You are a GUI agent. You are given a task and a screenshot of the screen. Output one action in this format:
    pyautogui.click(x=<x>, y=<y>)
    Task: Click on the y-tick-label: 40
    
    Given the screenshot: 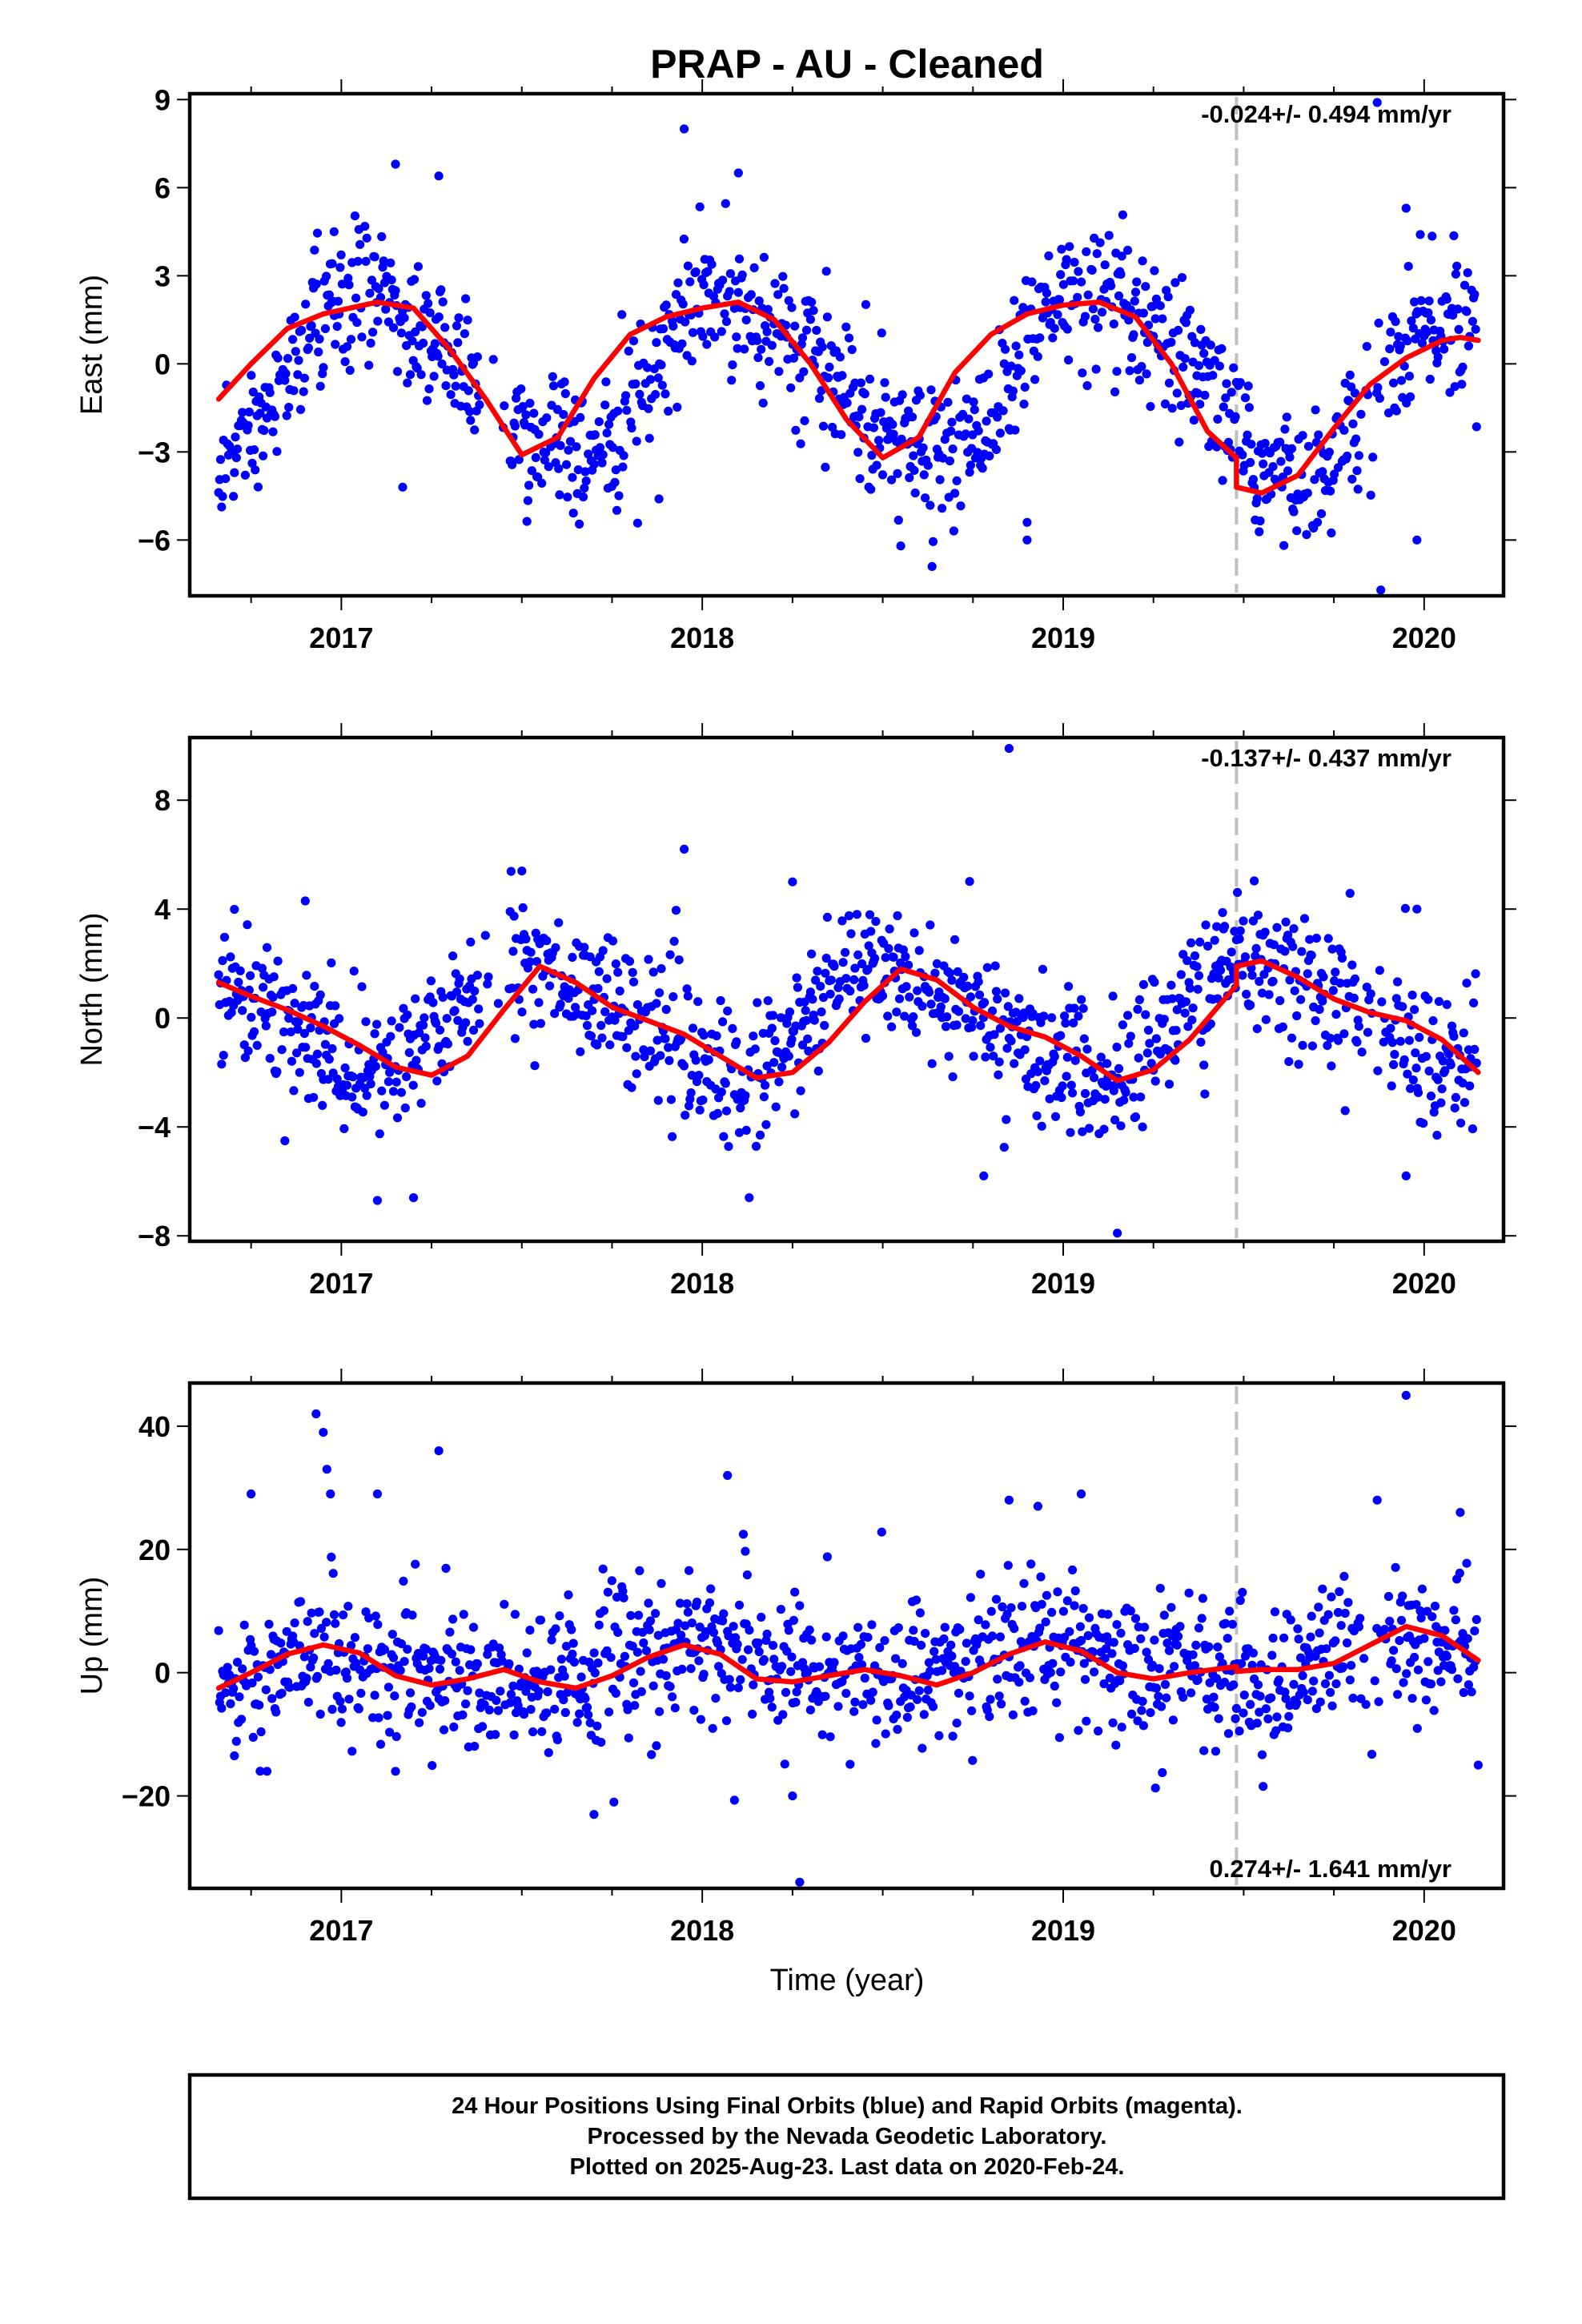 What is the action you would take?
    pyautogui.click(x=155, y=1426)
    